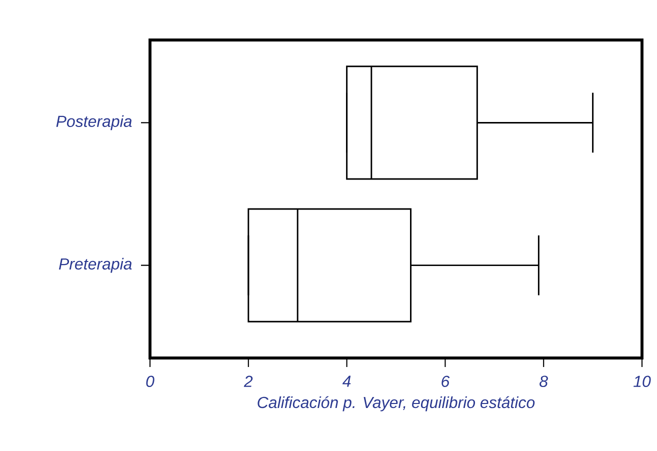  I want to click on y-tick-label: Preterapia, so click(95, 265).